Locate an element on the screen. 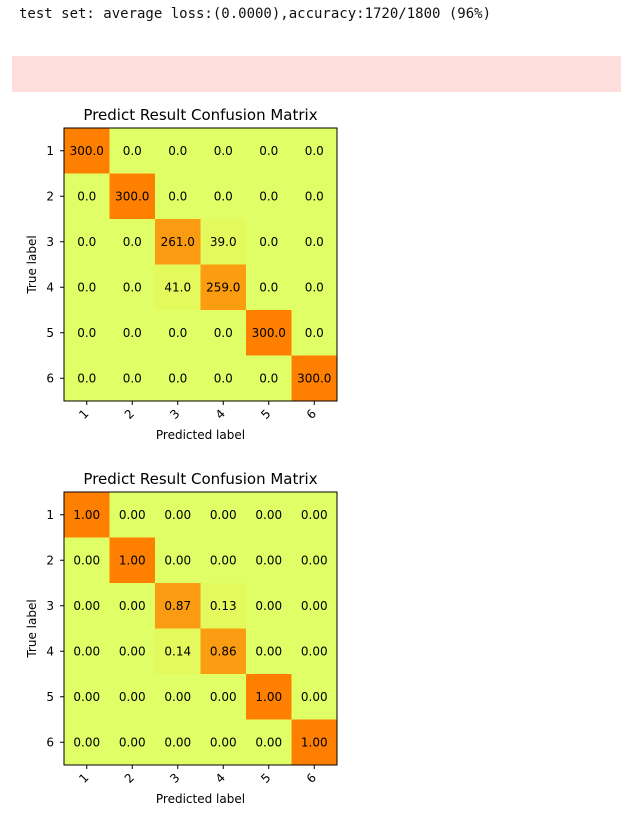 Image resolution: width=621 pixels, height=814 pixels. x-tick-label: 3 is located at coordinates (174, 414).